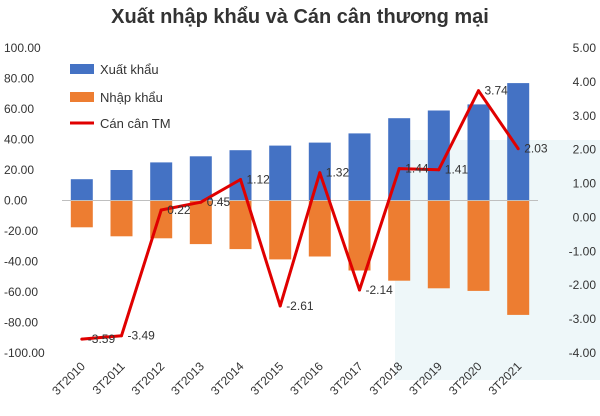 This screenshot has height=416, width=600. I want to click on left-tick-label: 100.00, so click(22, 48).